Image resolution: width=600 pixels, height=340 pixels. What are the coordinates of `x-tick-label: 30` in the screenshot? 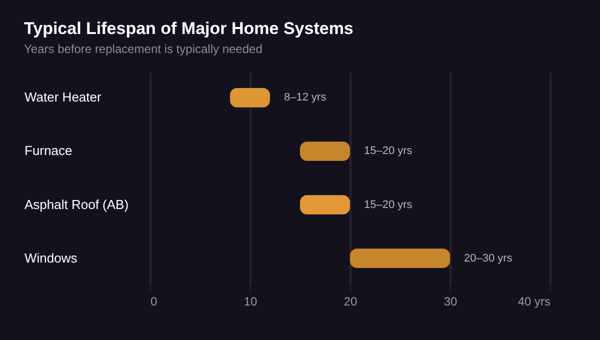 It's located at (451, 301).